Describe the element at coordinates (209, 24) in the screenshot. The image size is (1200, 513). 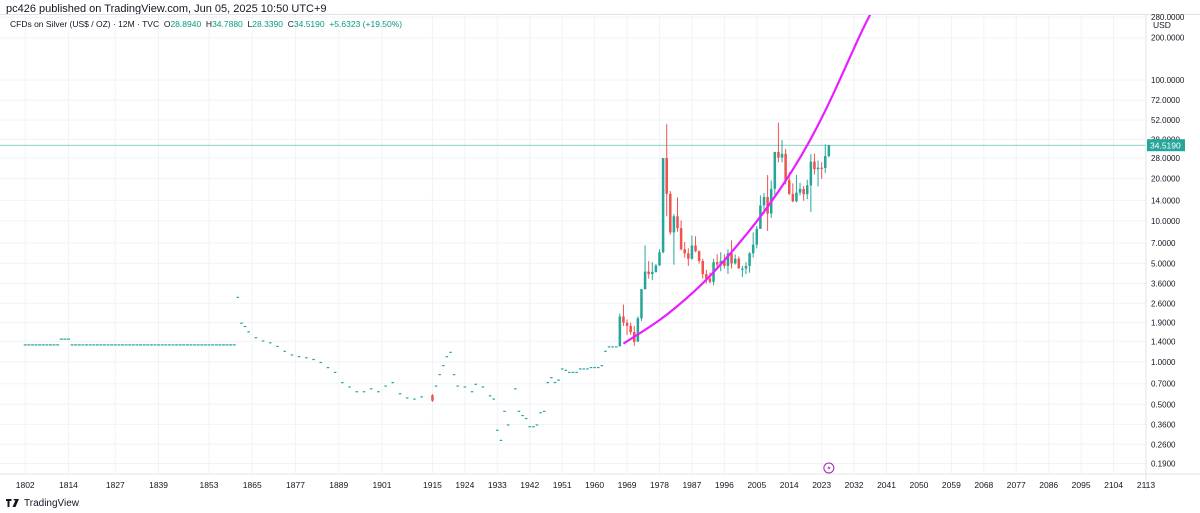
I see `legend-high-label: H` at that location.